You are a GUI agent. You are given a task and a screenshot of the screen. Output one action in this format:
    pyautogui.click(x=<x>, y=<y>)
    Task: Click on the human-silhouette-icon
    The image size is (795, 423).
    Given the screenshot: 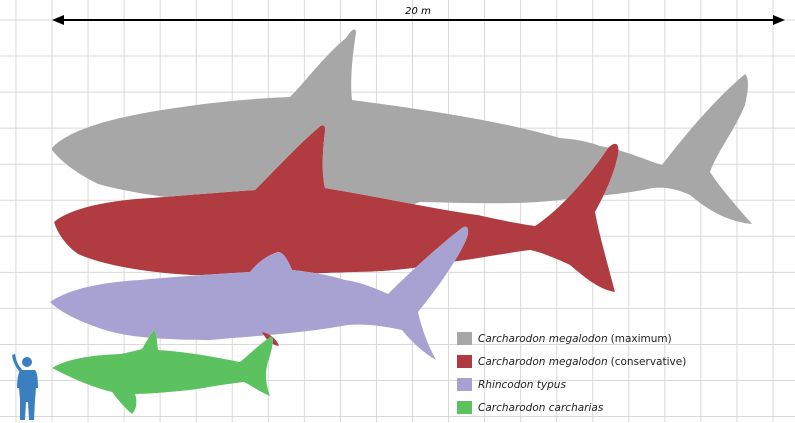 What is the action you would take?
    pyautogui.click(x=25, y=387)
    